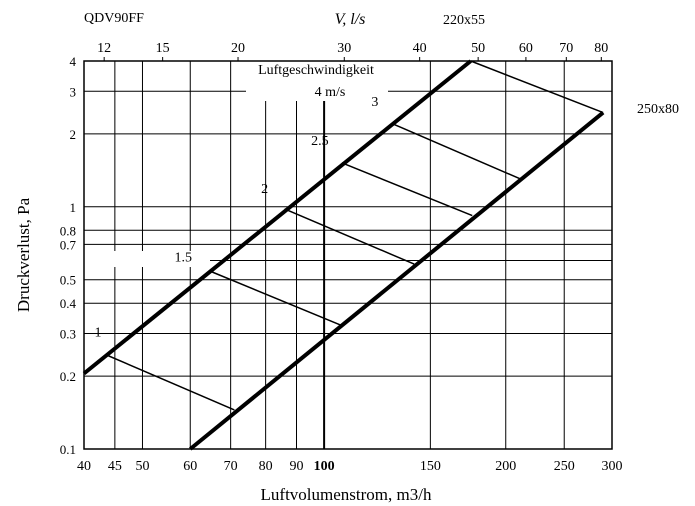  What do you see at coordinates (320, 141) in the screenshot?
I see `velocity-label: 2.5` at bounding box center [320, 141].